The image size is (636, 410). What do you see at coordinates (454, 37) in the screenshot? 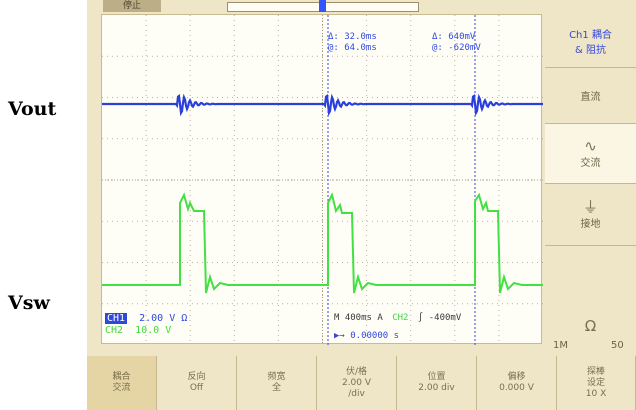
I see `cursor-delta-v: Δ: 640mV` at bounding box center [454, 37].